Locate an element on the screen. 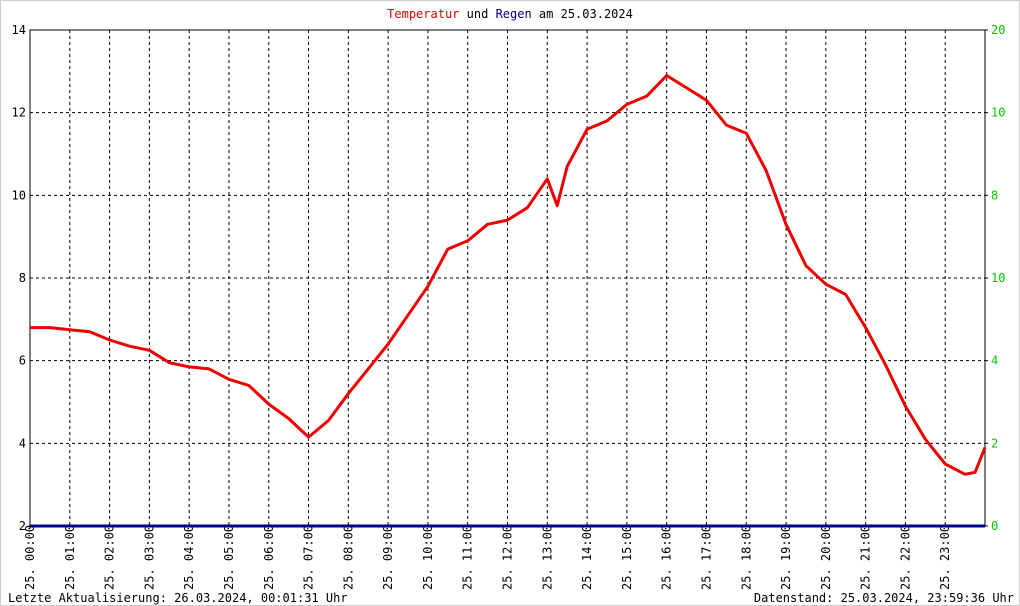  chart-title: Temperatur und Regen am 25.03.2024 is located at coordinates (510, 14).